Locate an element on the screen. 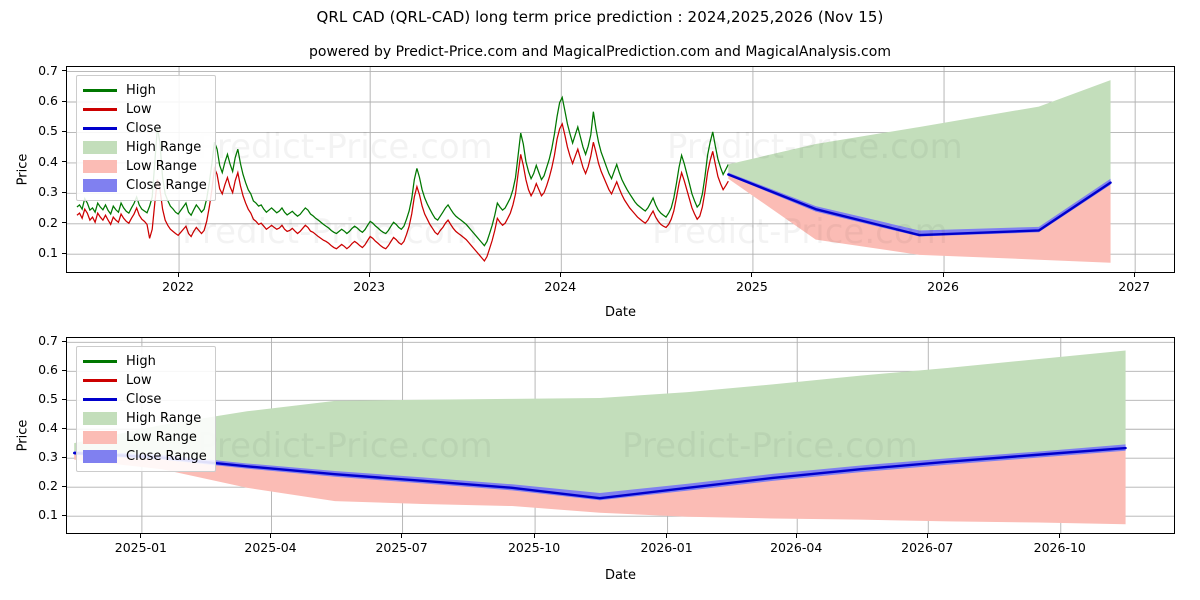 This screenshot has height=600, width=1200. x-tick-label: 2027 is located at coordinates (1134, 286).